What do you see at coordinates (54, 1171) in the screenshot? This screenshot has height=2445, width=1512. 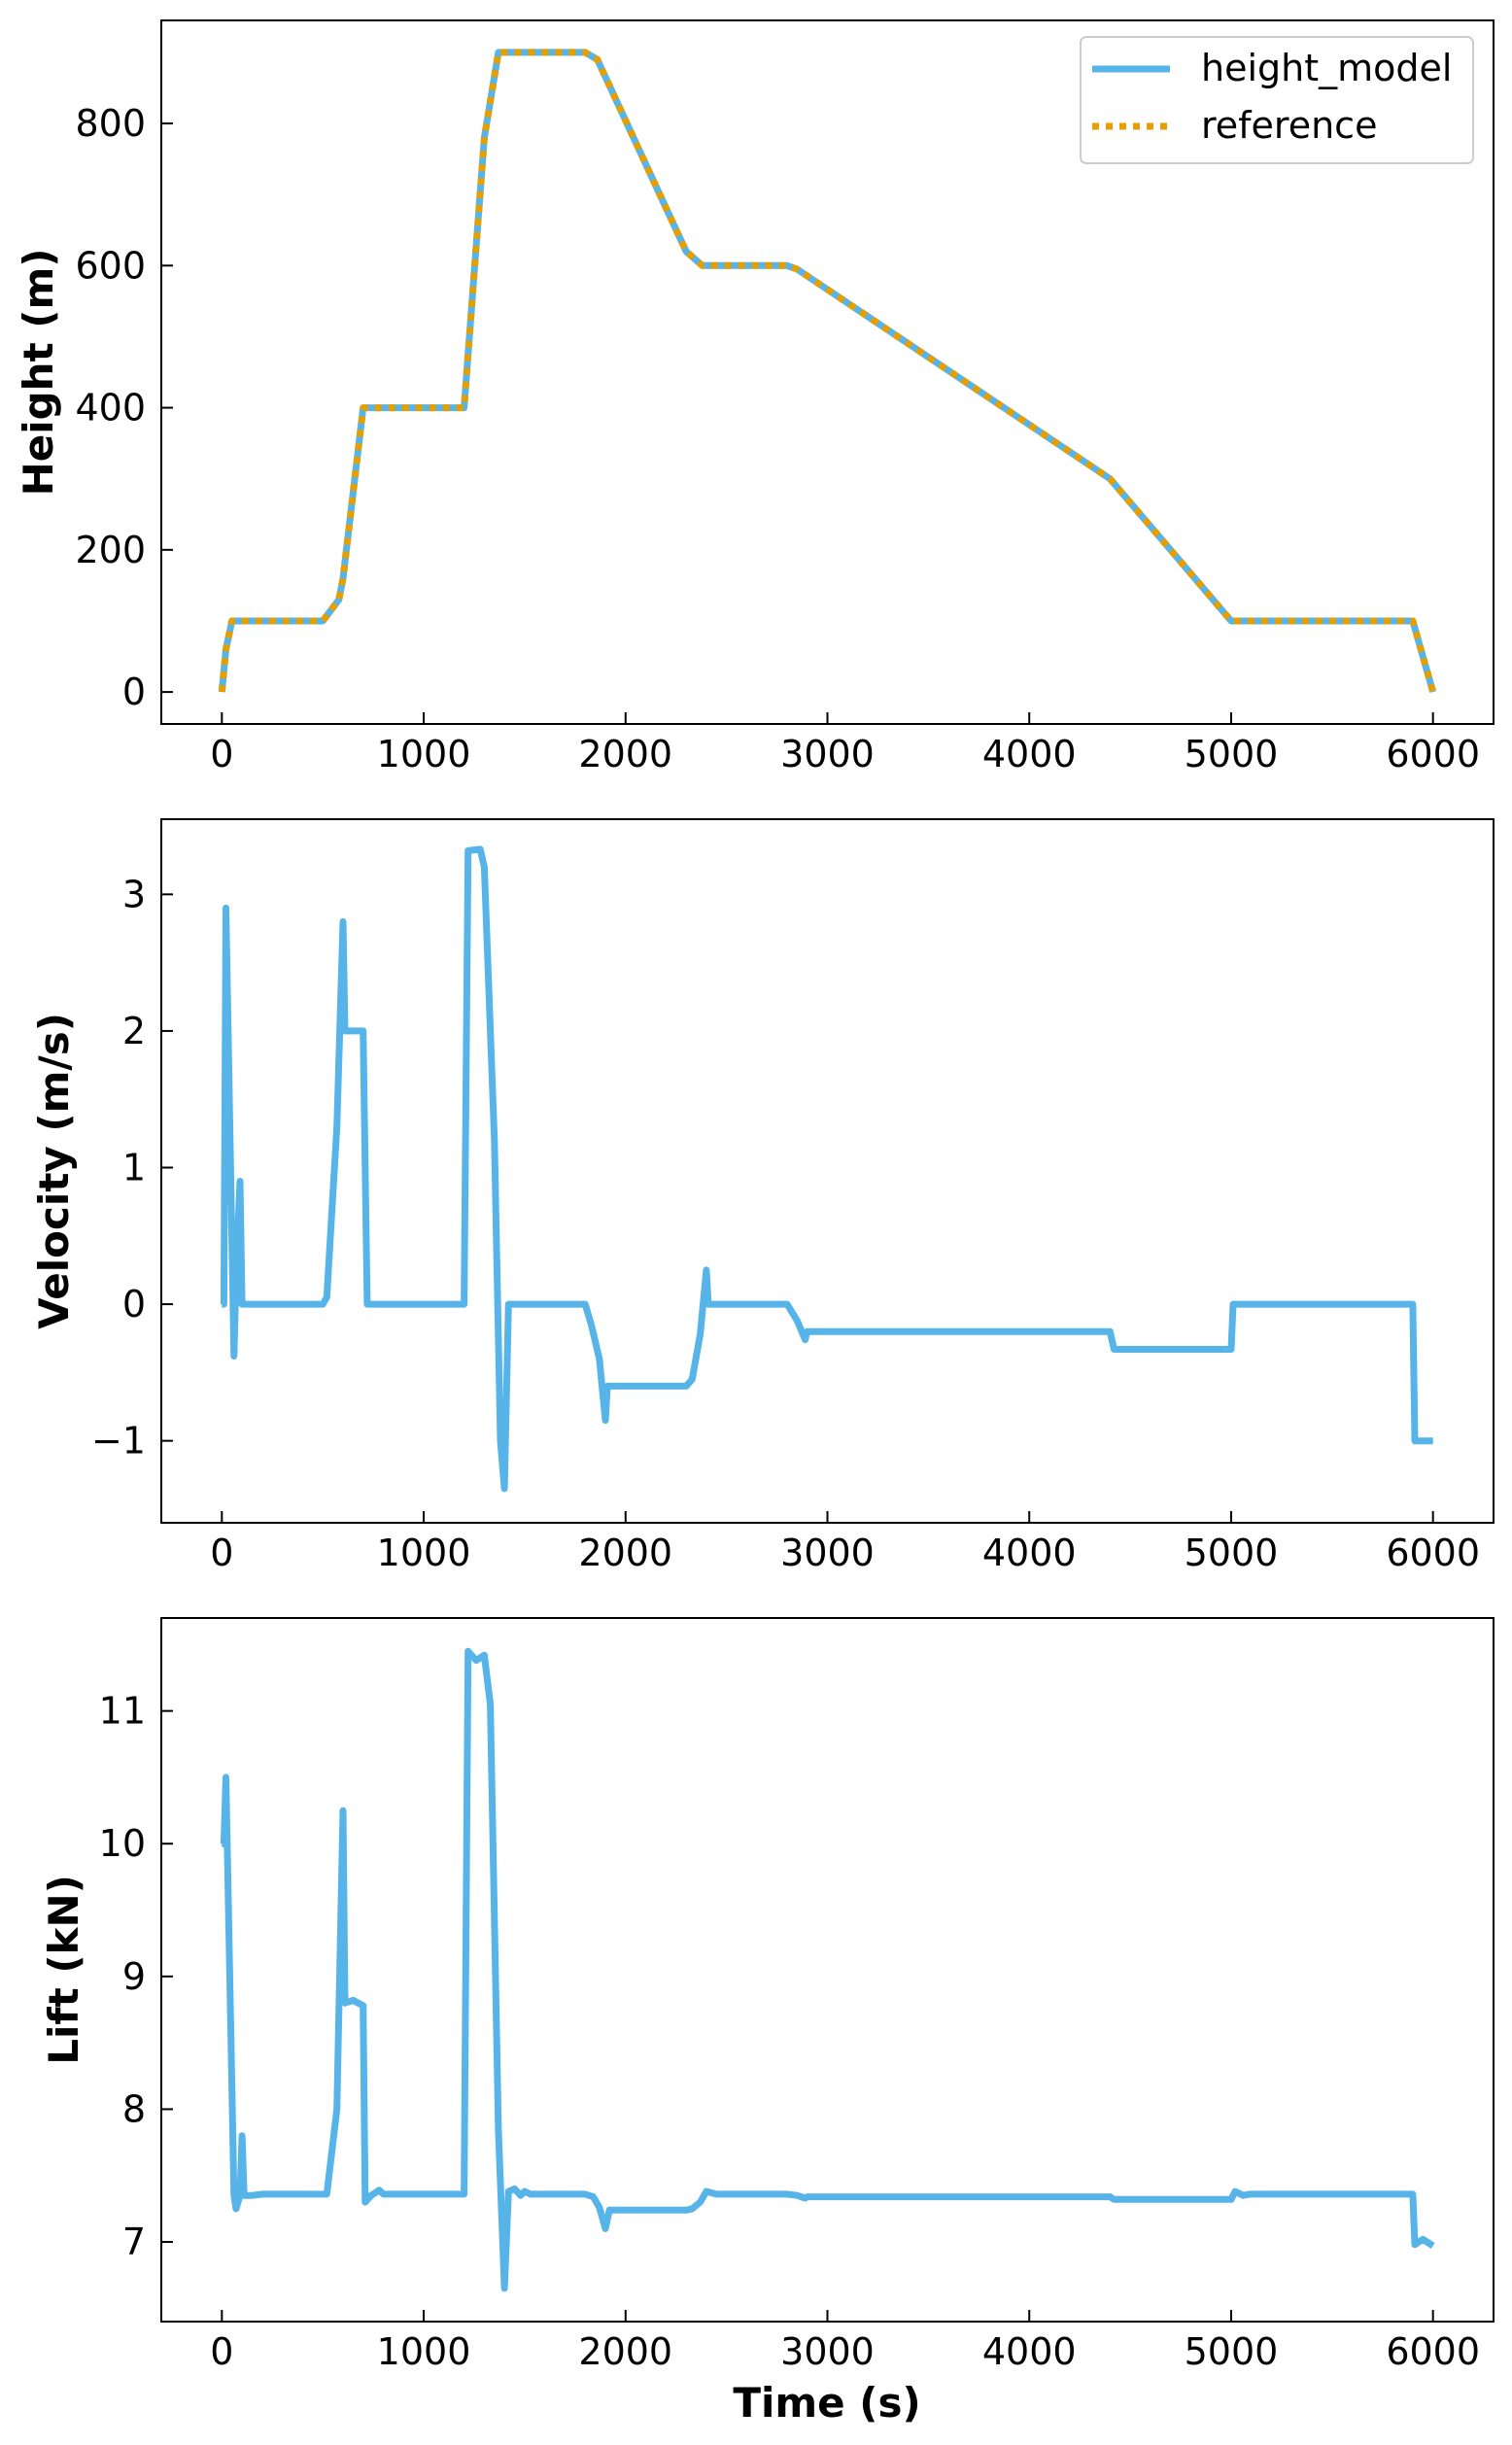 I see `velocity-y-axis-label: Velocity (m/s)` at bounding box center [54, 1171].